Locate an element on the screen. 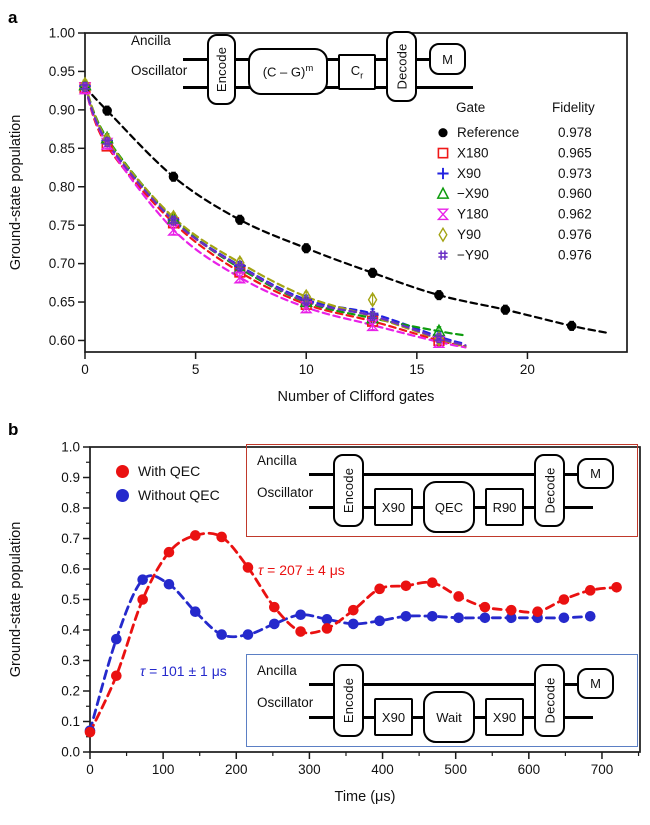  x-tick-label: 300 is located at coordinates (309, 769).